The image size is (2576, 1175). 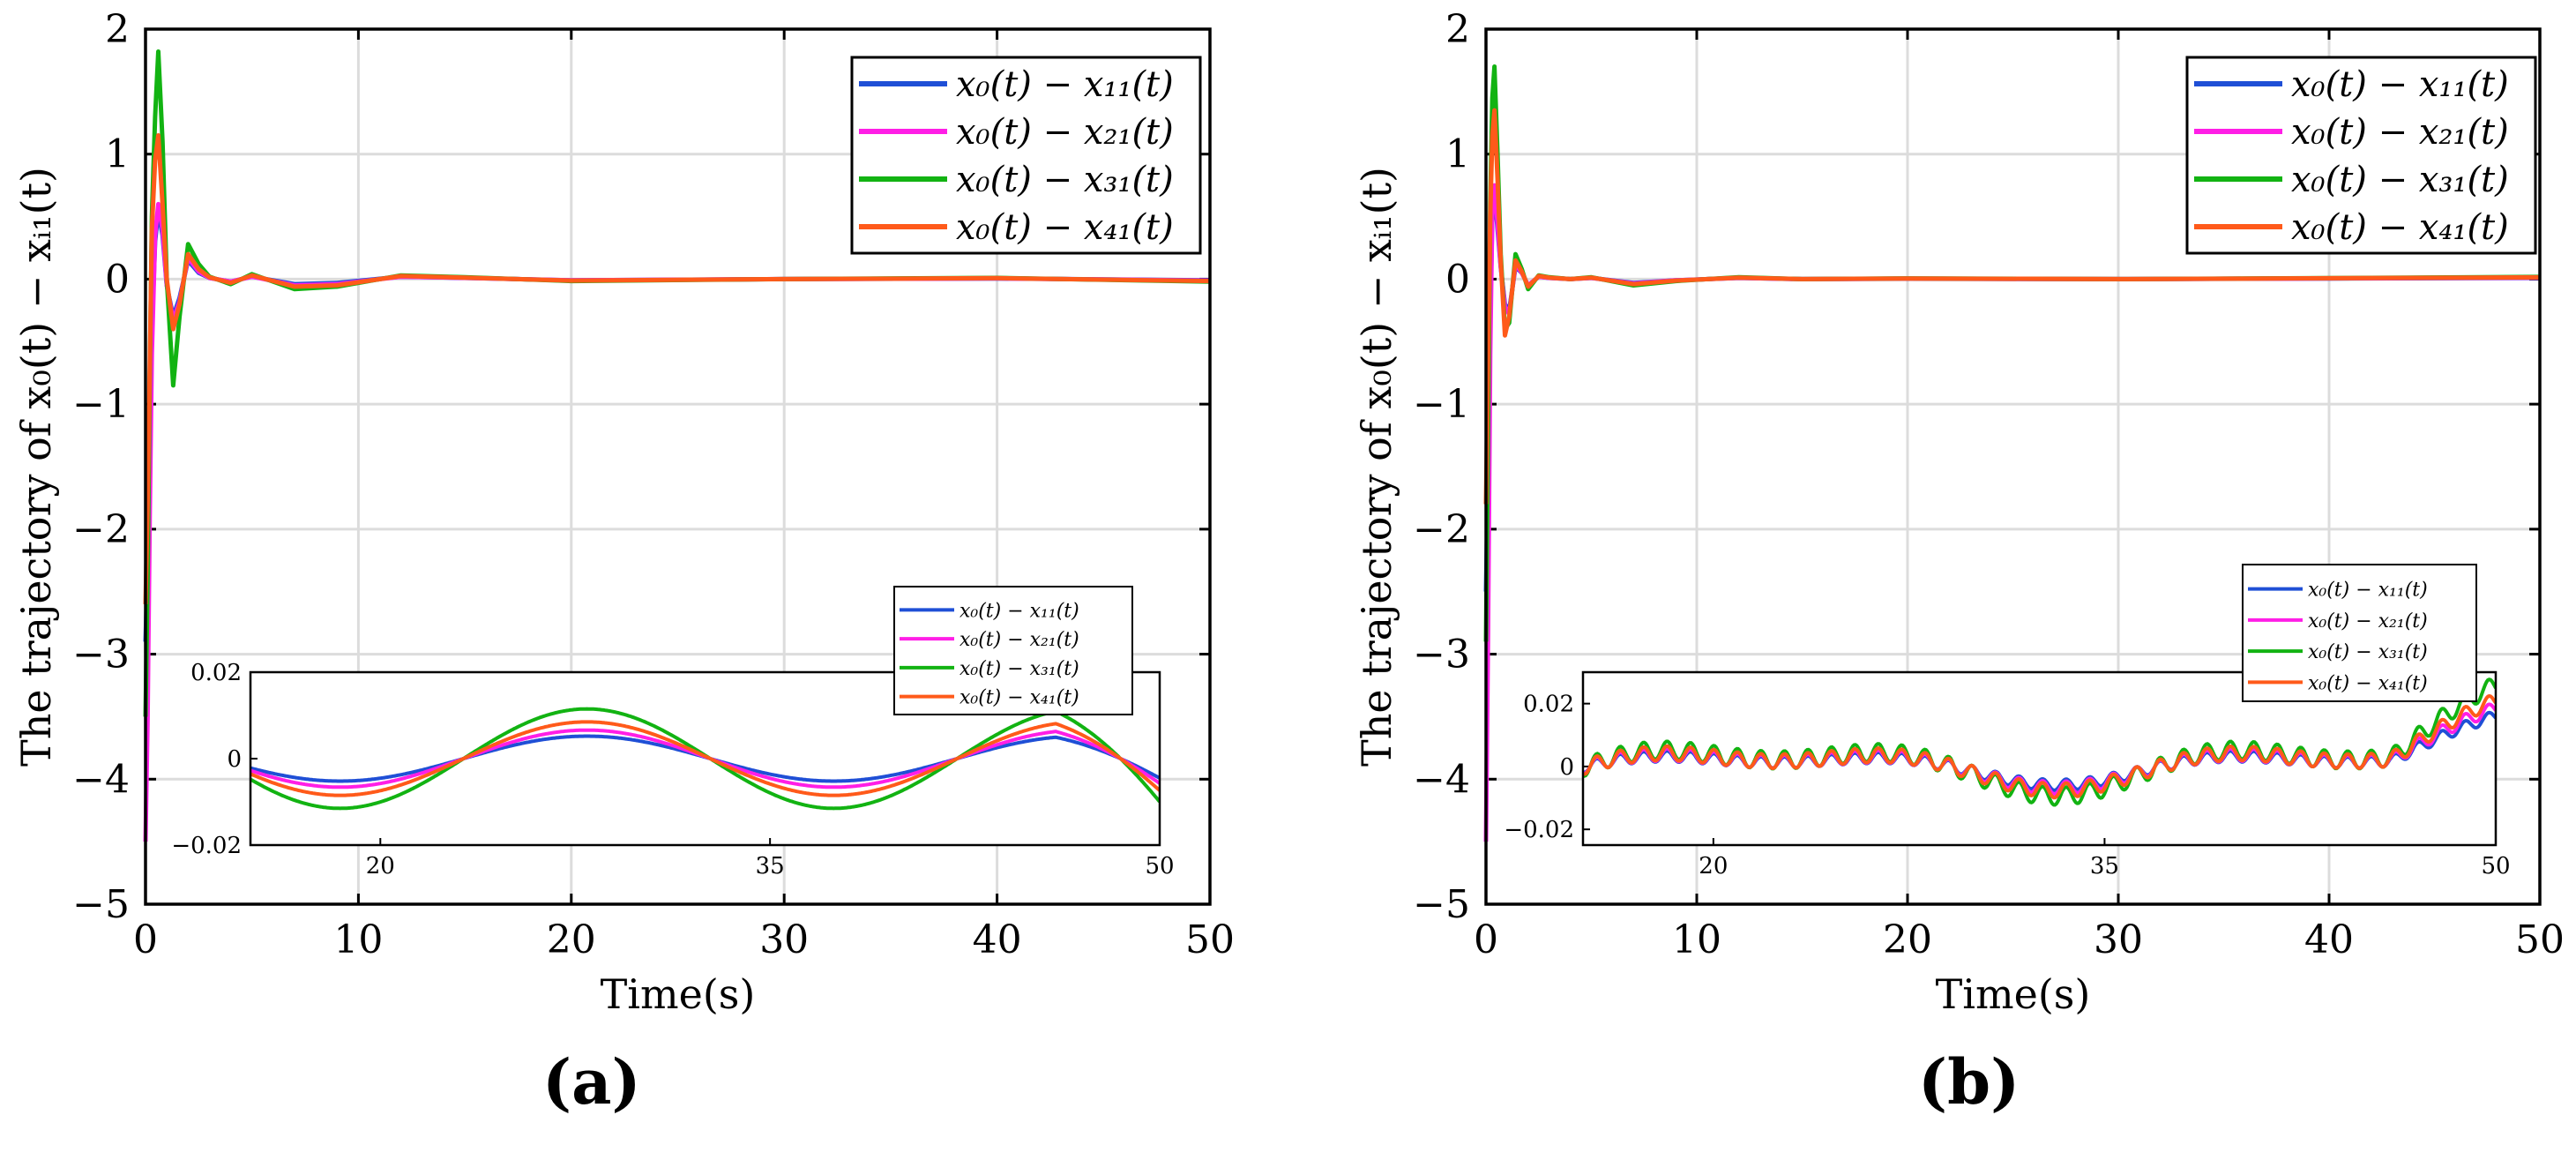 What do you see at coordinates (1969, 1082) in the screenshot?
I see `panel-label-b: (b)` at bounding box center [1969, 1082].